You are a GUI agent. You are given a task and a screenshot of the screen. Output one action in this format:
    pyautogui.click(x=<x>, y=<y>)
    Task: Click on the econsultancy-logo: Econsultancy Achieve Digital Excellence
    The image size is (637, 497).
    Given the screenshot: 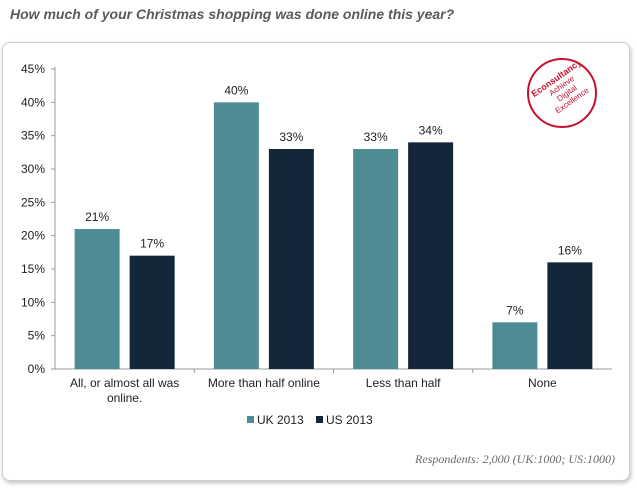 What is the action you would take?
    pyautogui.click(x=562, y=93)
    